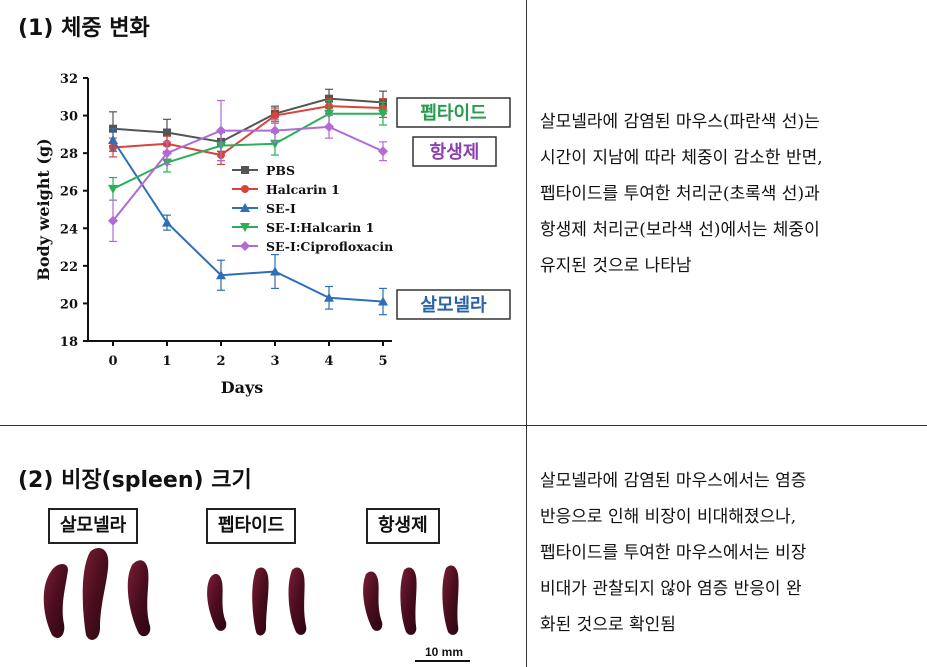 The height and width of the screenshot is (667, 927). I want to click on y-tick-label: 28, so click(69, 154).